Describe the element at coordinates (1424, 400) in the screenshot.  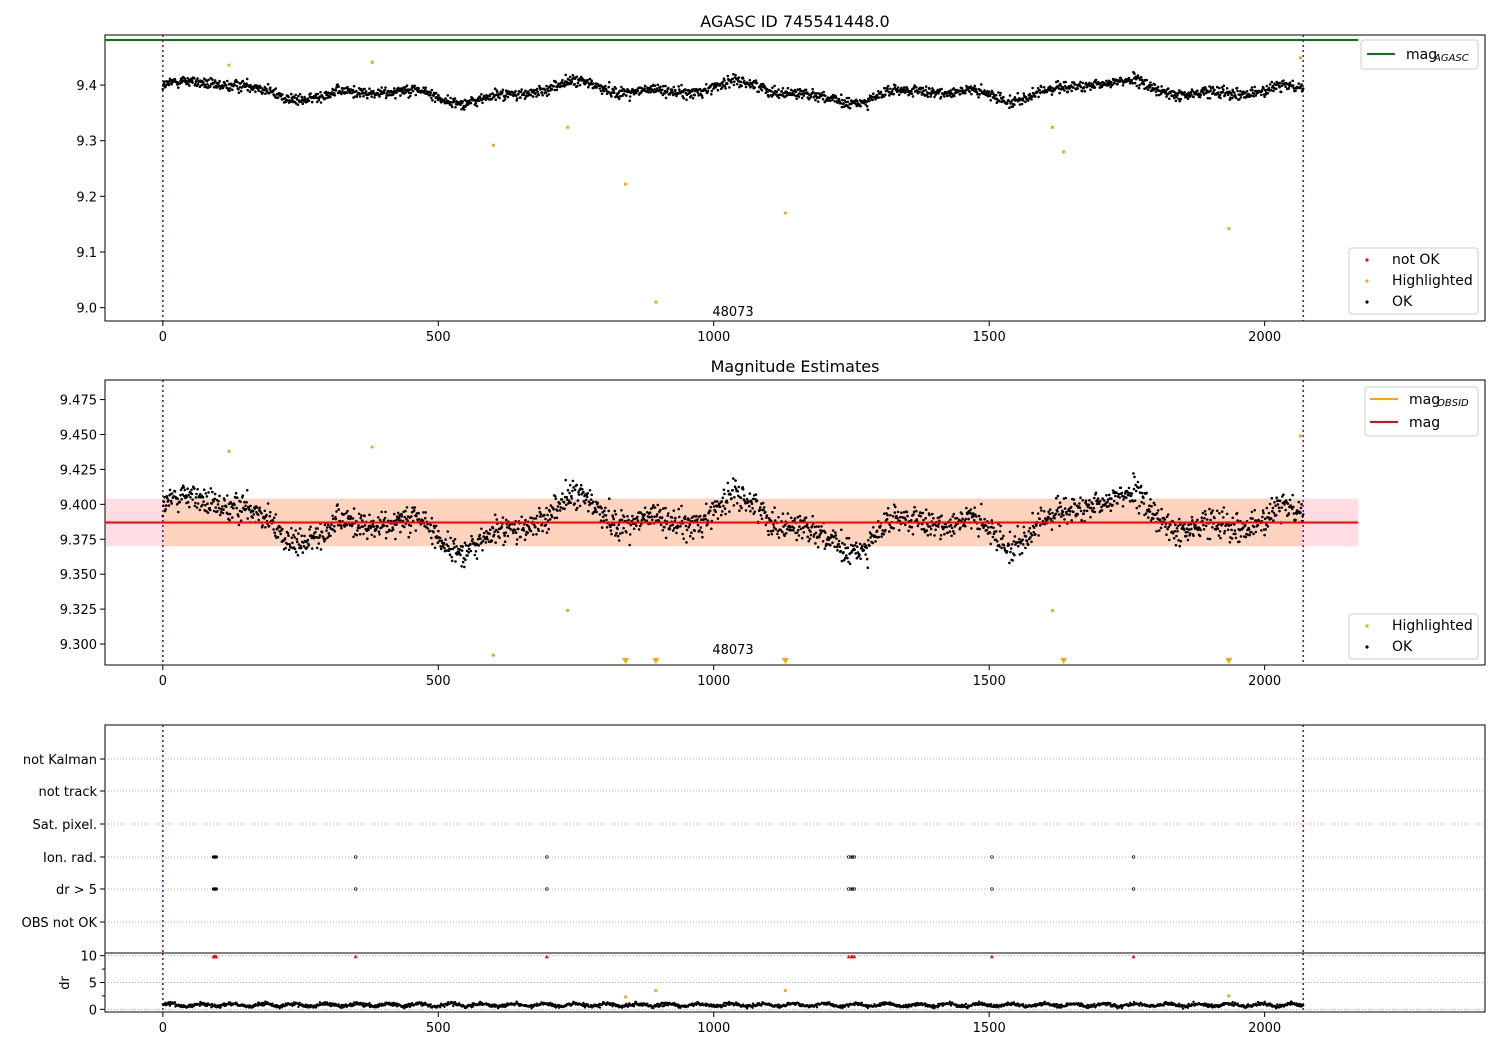
I see `legend-mag-obsid-label: mag` at that location.